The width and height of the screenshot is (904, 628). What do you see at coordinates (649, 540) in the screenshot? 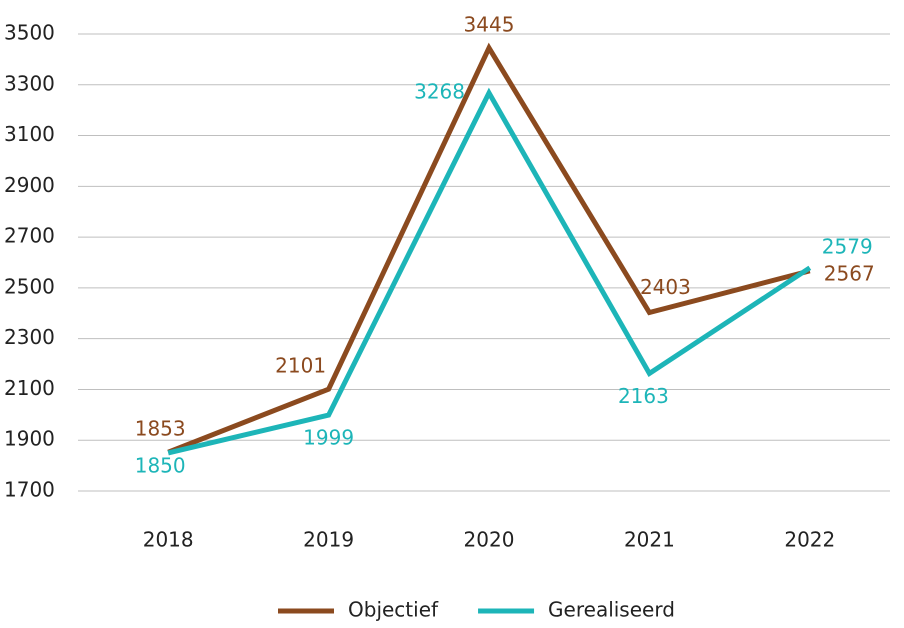
I see `x-tick-label: 2021` at bounding box center [649, 540].